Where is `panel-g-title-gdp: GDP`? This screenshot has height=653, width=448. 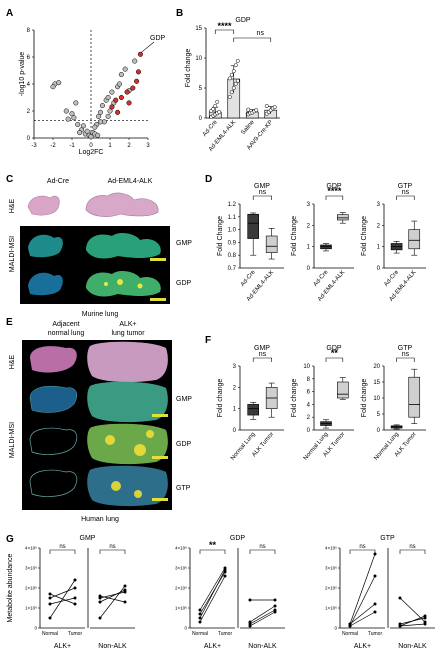
panel-g-title-gdp: GDP is located at coordinates (238, 538).